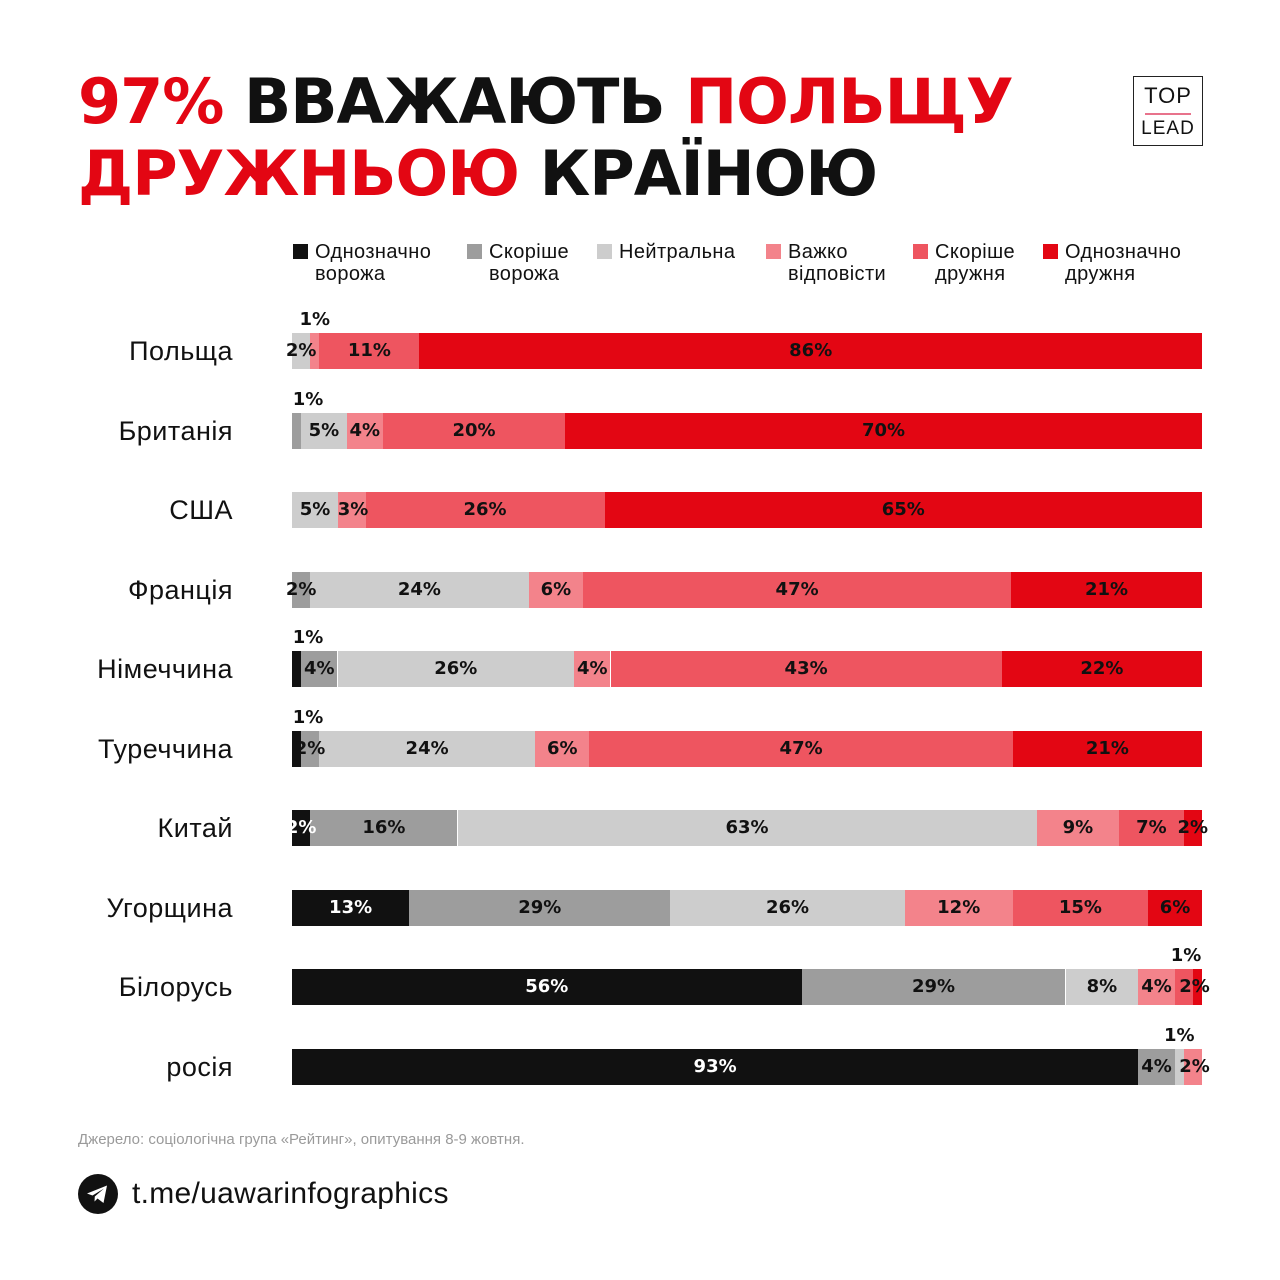 This screenshot has height=1280, width=1280. I want to click on data-label: 86%, so click(811, 350).